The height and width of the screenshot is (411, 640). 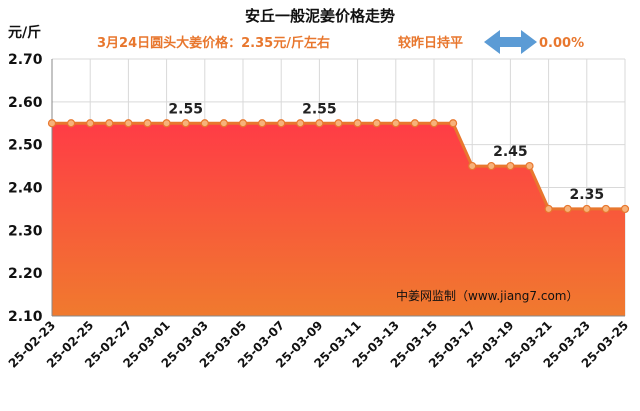 I want to click on y-tick-label: 2.40, so click(x=25, y=189).